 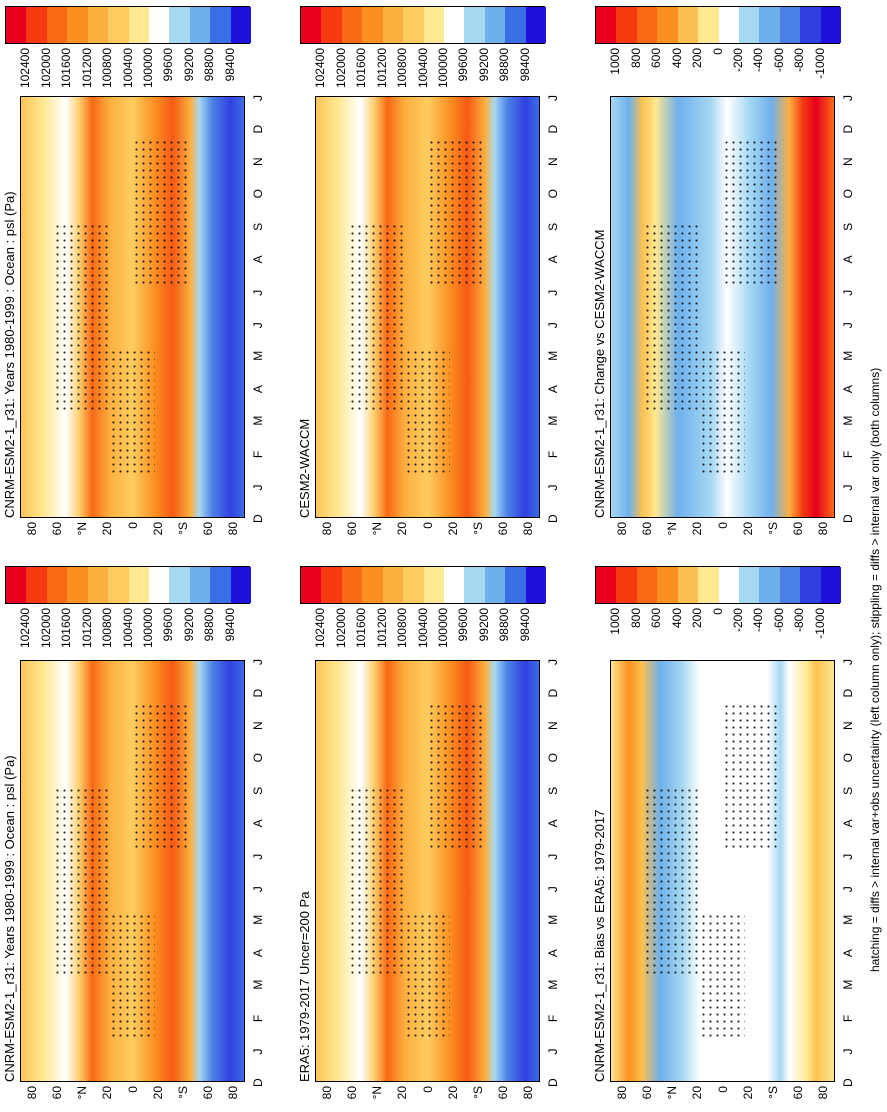 I want to click on x-tick-label: F, so click(x=848, y=1018).